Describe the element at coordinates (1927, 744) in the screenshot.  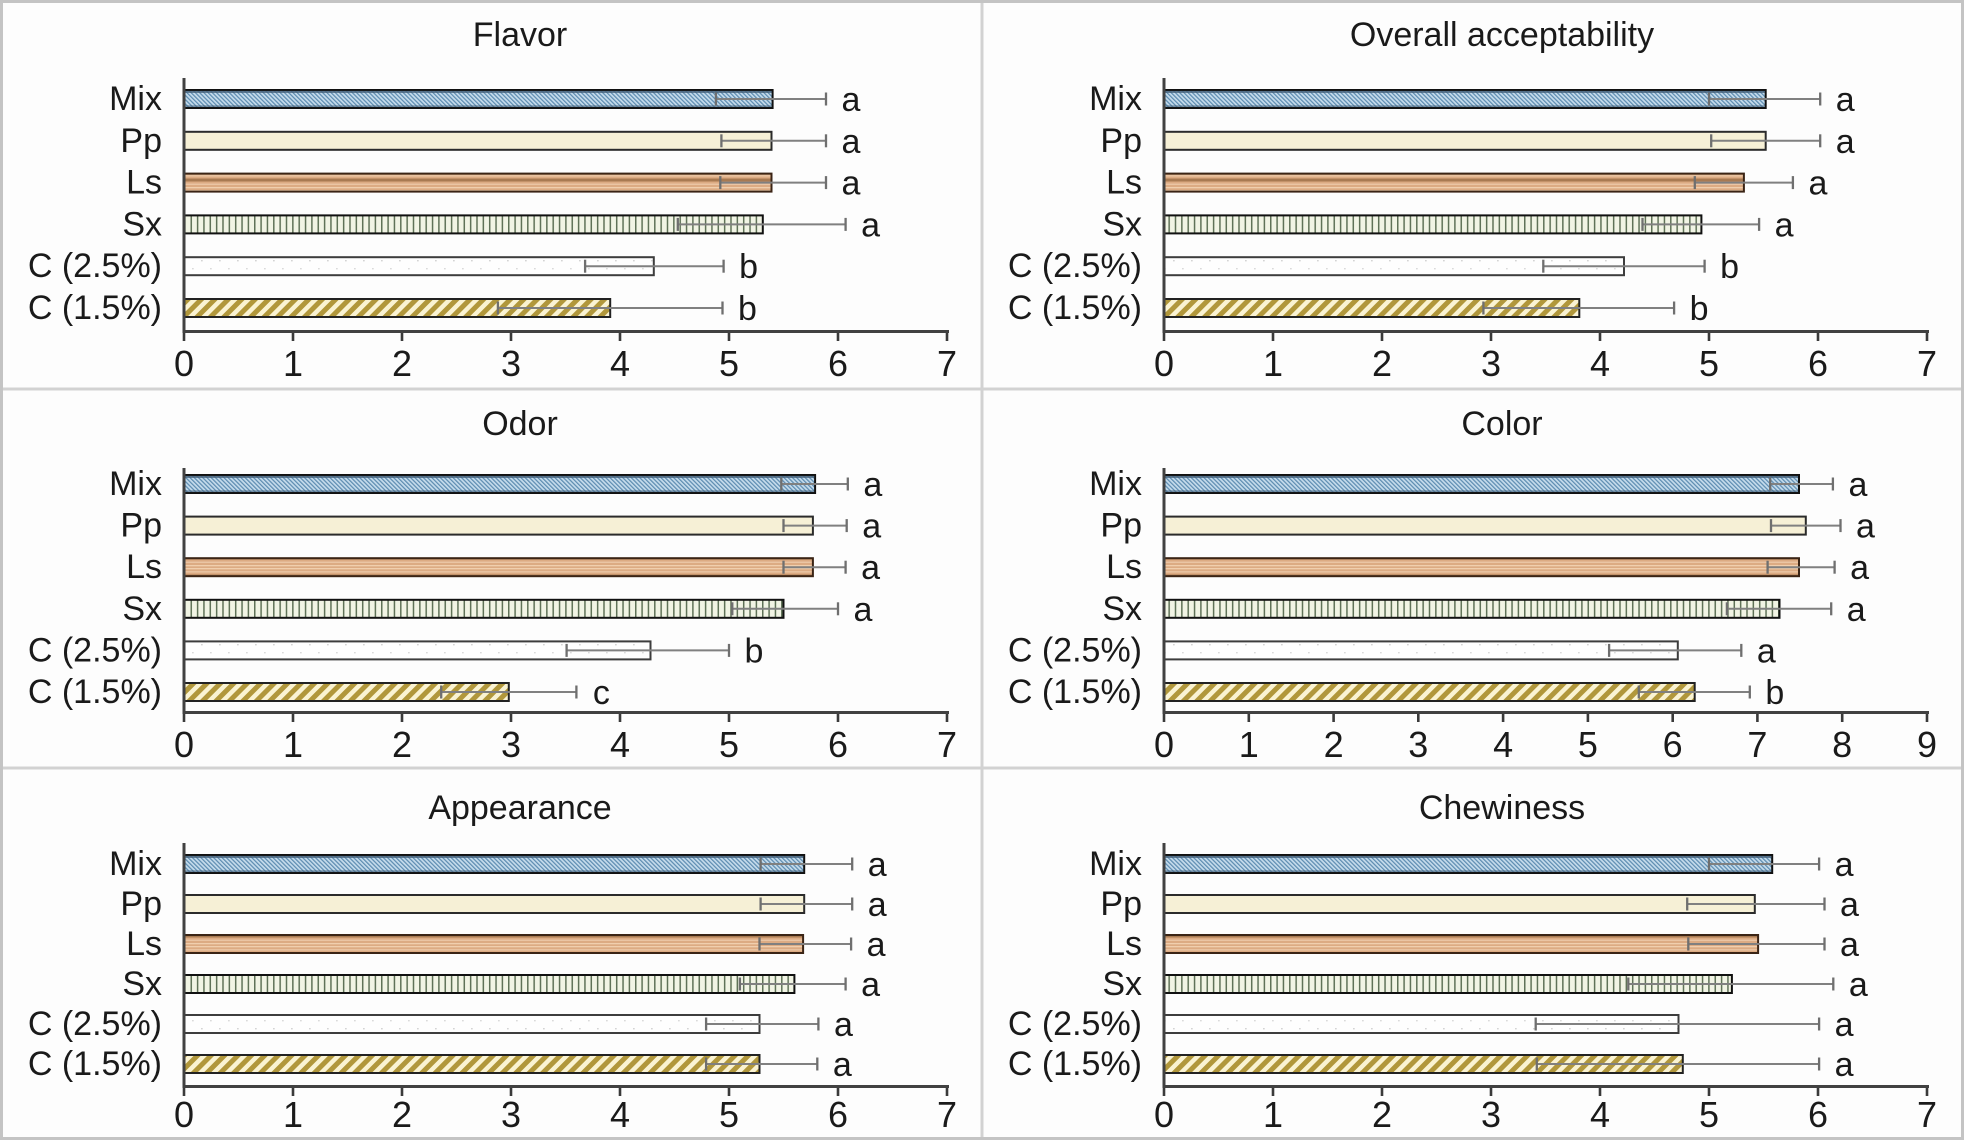
I see `svg-text: 9` at that location.